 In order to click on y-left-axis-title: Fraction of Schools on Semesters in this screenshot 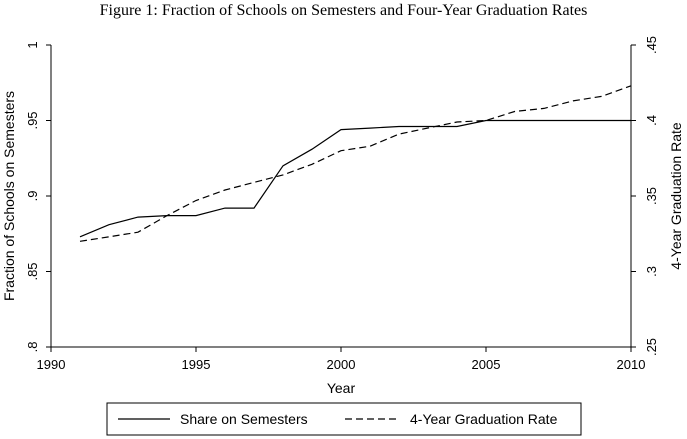, I will do `click(9, 196)`.